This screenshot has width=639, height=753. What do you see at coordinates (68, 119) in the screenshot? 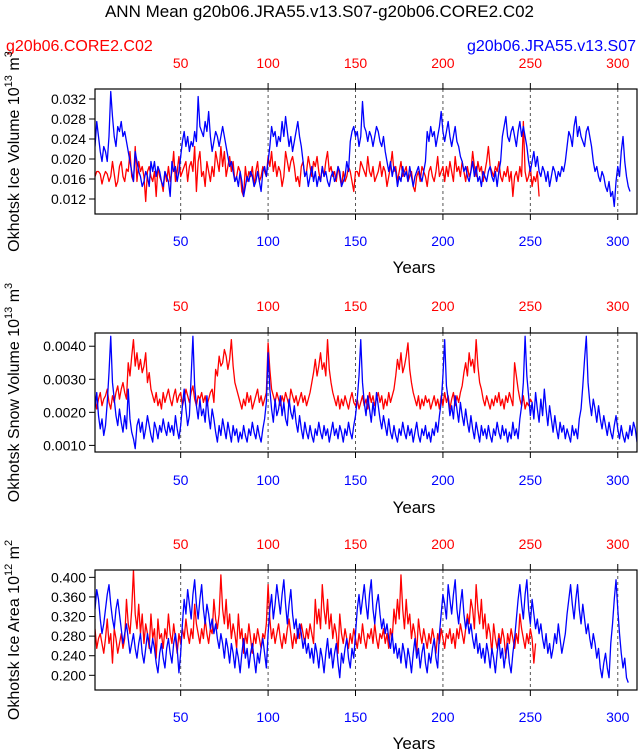
I see `y-tick-label: 0.028` at bounding box center [68, 119].